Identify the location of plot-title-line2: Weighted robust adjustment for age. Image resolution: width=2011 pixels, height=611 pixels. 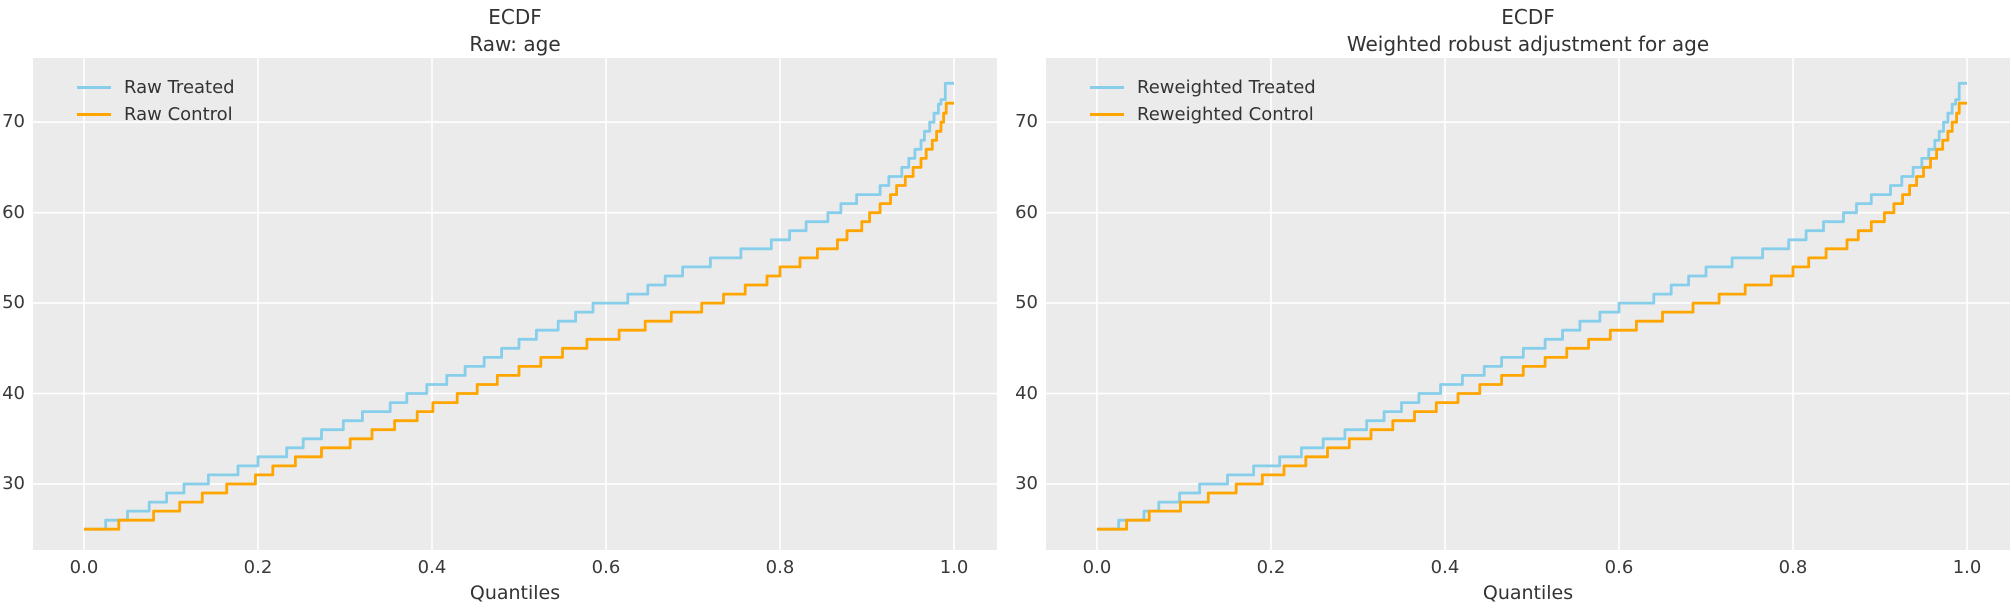
(1528, 44).